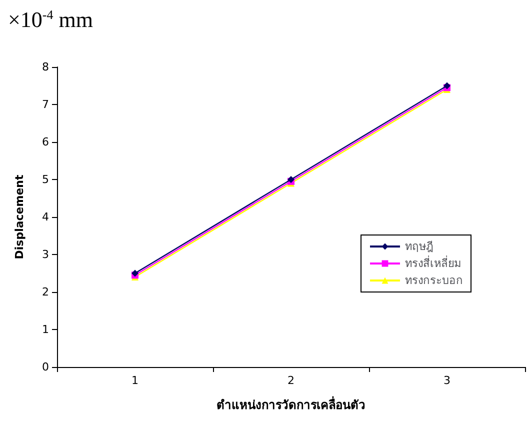  Describe the element at coordinates (45, 142) in the screenshot. I see `y-tick-label: 6` at that location.